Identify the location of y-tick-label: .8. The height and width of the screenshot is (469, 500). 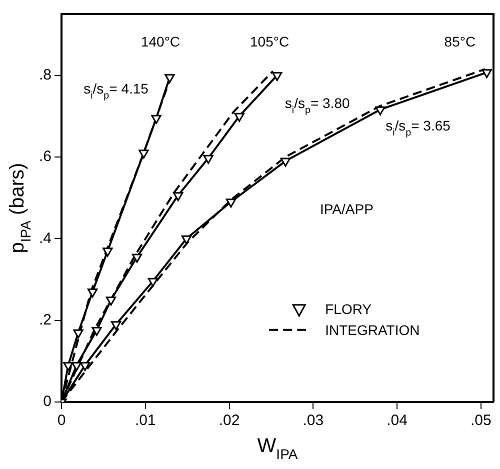
(45, 75).